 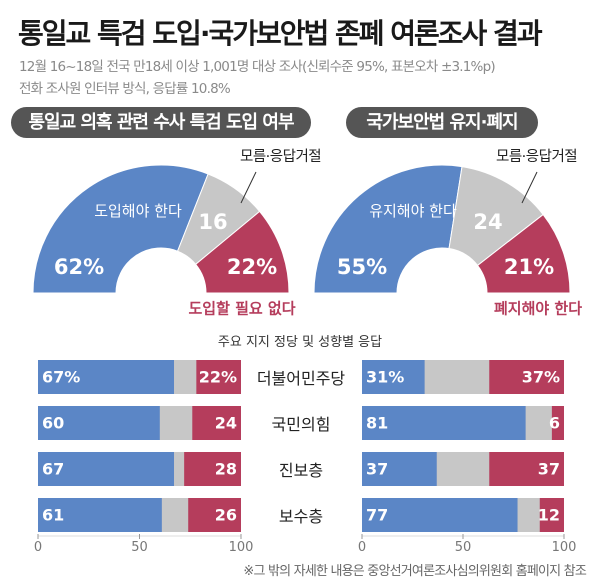 What do you see at coordinates (280, 33) in the screenshot?
I see `page-title: 통일교 특검 도입·국가보안법 존폐 여론조사 결과` at bounding box center [280, 33].